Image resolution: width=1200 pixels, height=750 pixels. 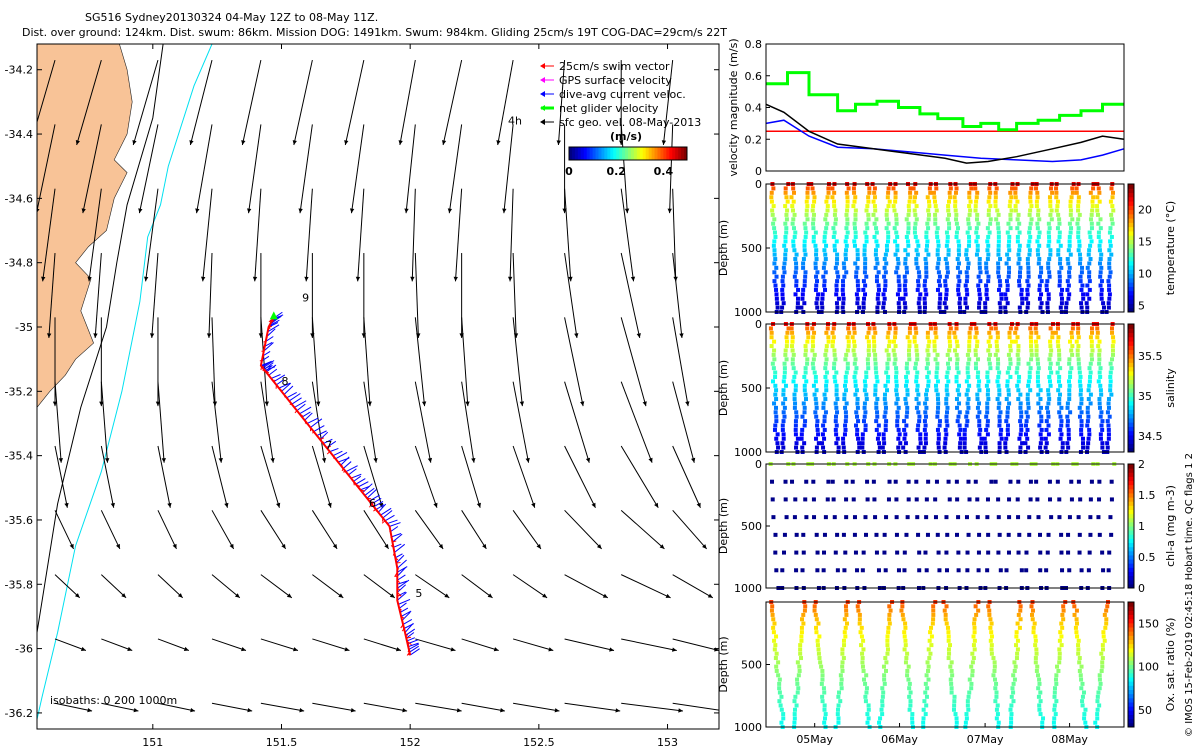 What do you see at coordinates (1069, 739) in the screenshot?
I see `time-tick-label: 08May` at bounding box center [1069, 739].